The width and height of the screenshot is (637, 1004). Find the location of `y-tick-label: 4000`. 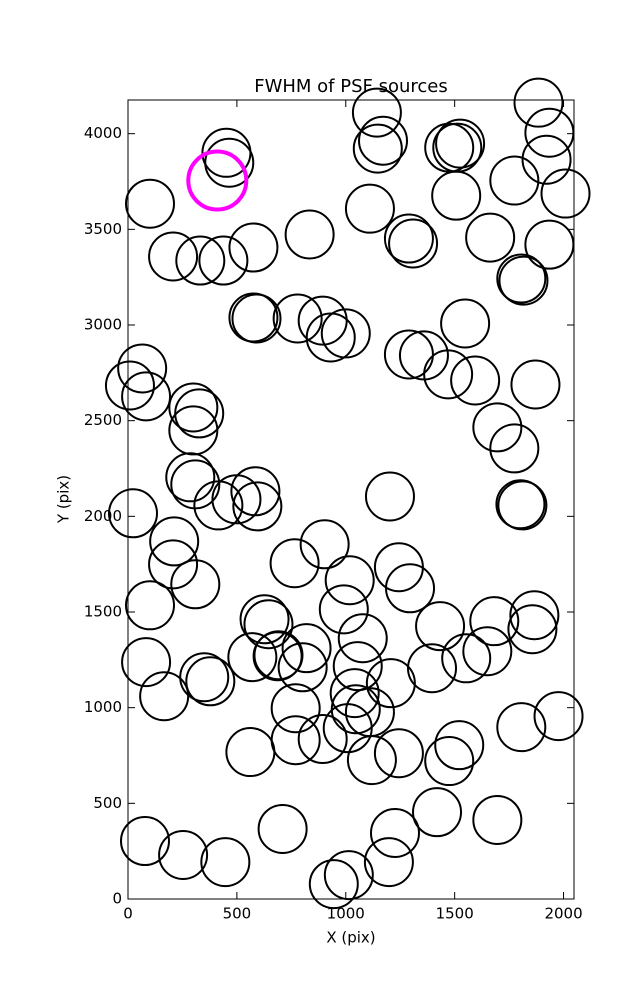

y-tick-label: 4000 is located at coordinates (103, 133).